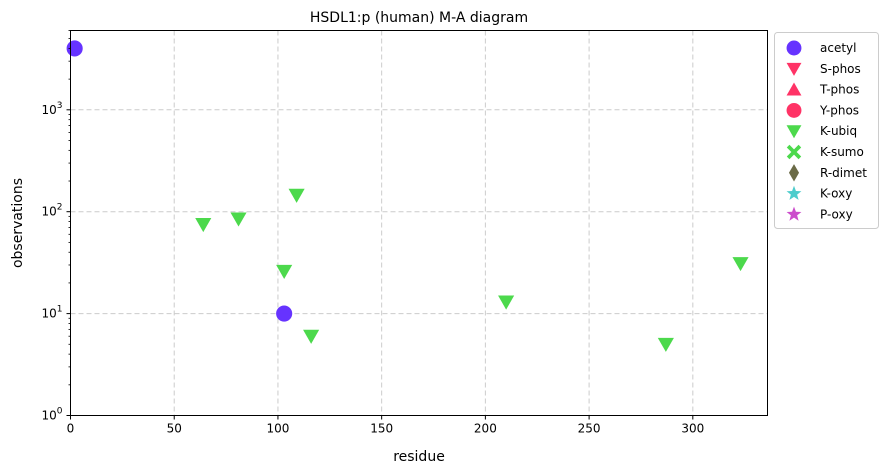  What do you see at coordinates (56, 226) in the screenshot?
I see `y-axis: 10⁰ 10¹ 10² 10³` at bounding box center [56, 226].